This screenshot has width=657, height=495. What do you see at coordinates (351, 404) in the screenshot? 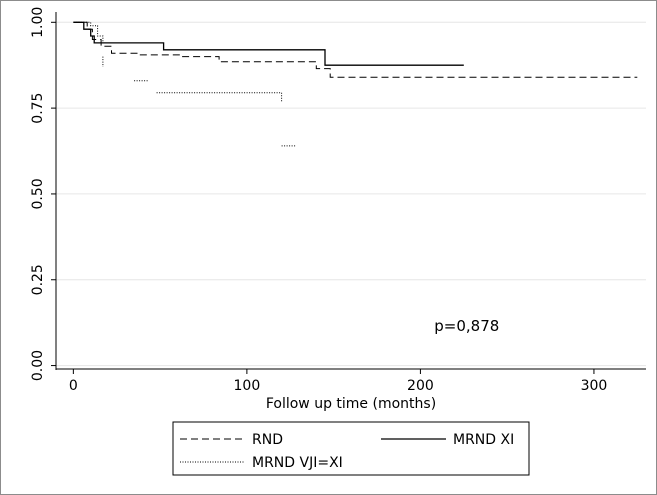
I see `x-axis-title: Follow up time (months)` at bounding box center [351, 404].